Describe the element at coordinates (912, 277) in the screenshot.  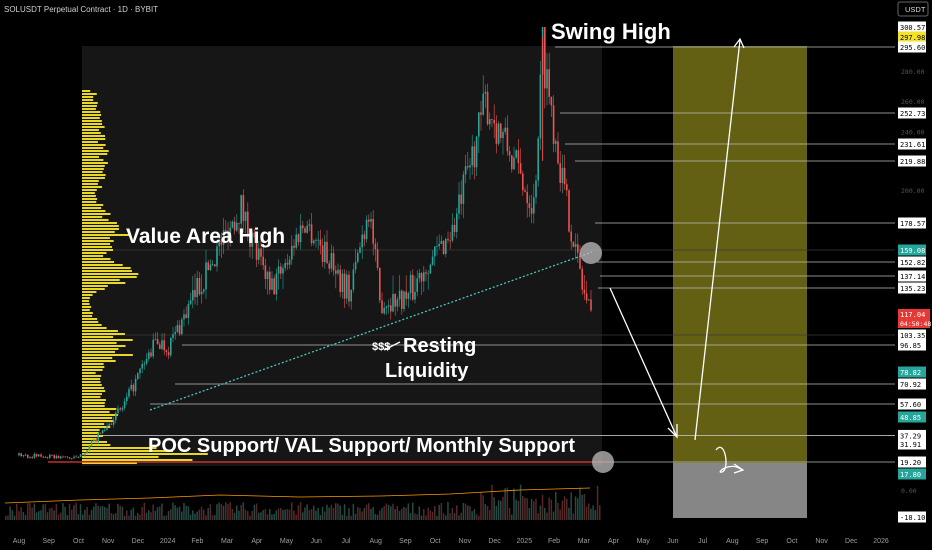
I see `price-label: 137.14` at that location.